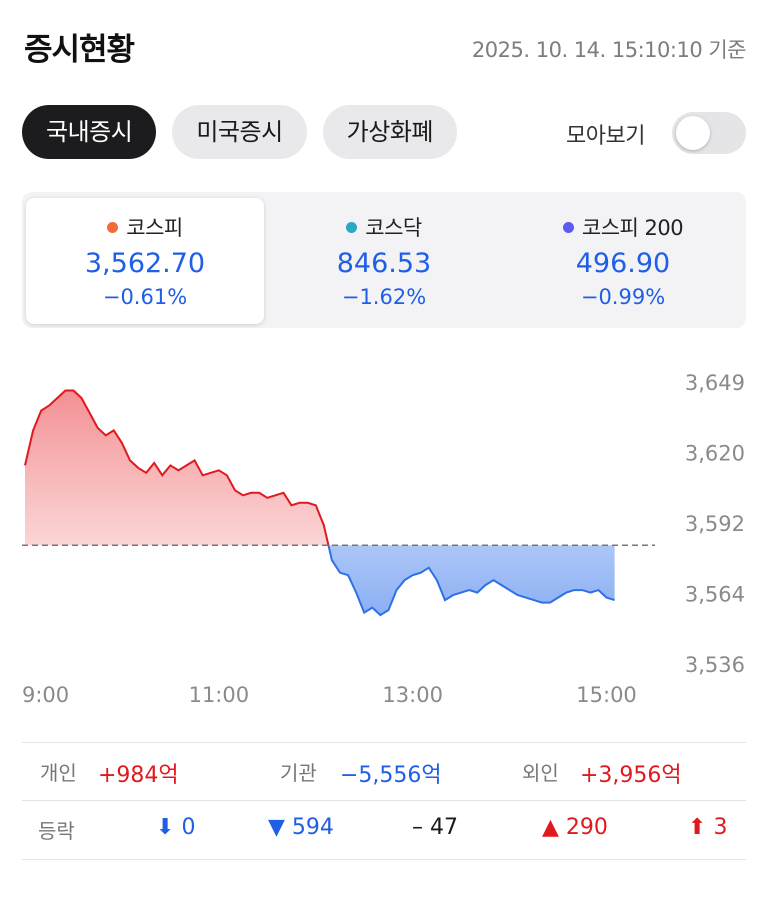 The width and height of the screenshot is (774, 902). I want to click on investor-label: 외인, so click(540, 773).